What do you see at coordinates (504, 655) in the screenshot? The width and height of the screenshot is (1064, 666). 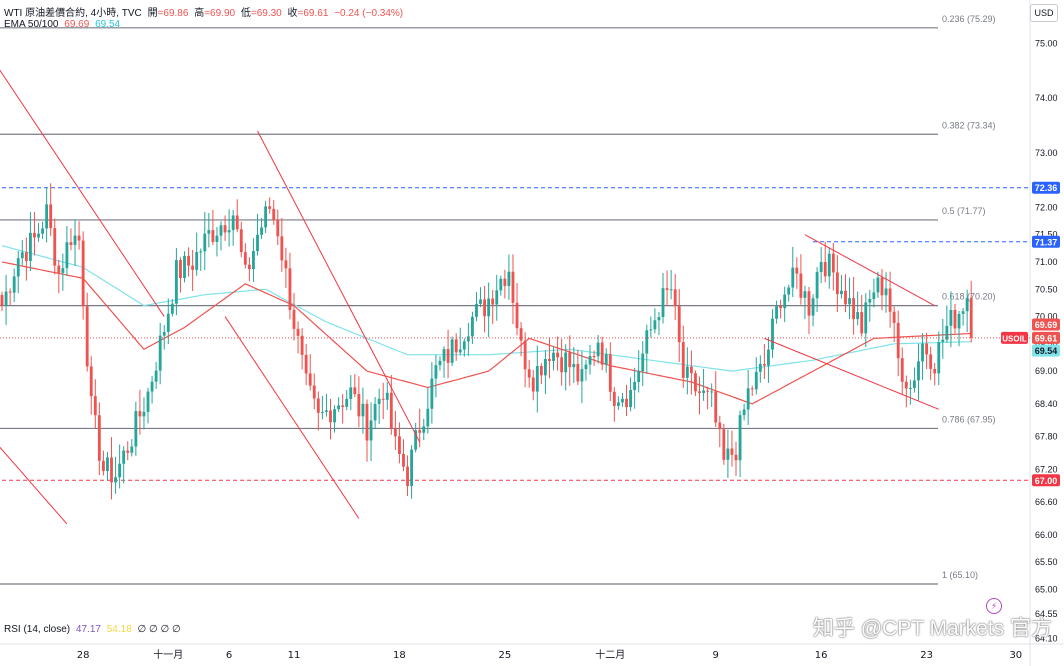 I see `x-tick-label: 25` at bounding box center [504, 655].